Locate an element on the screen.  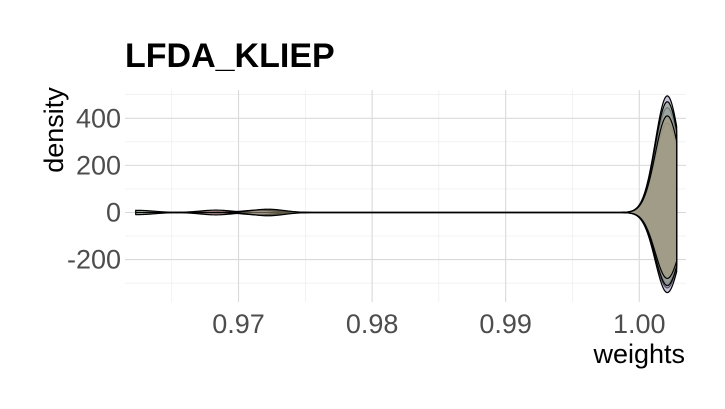
x-axis-label: weights is located at coordinates (638, 354).